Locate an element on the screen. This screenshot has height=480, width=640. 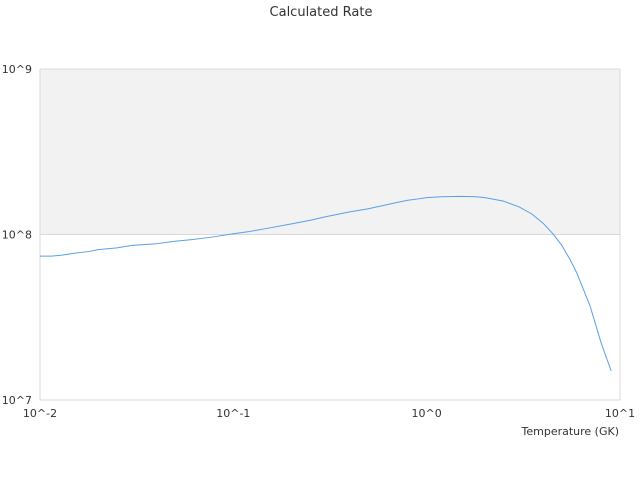
x-tick-label: 10^1 is located at coordinates (620, 413).